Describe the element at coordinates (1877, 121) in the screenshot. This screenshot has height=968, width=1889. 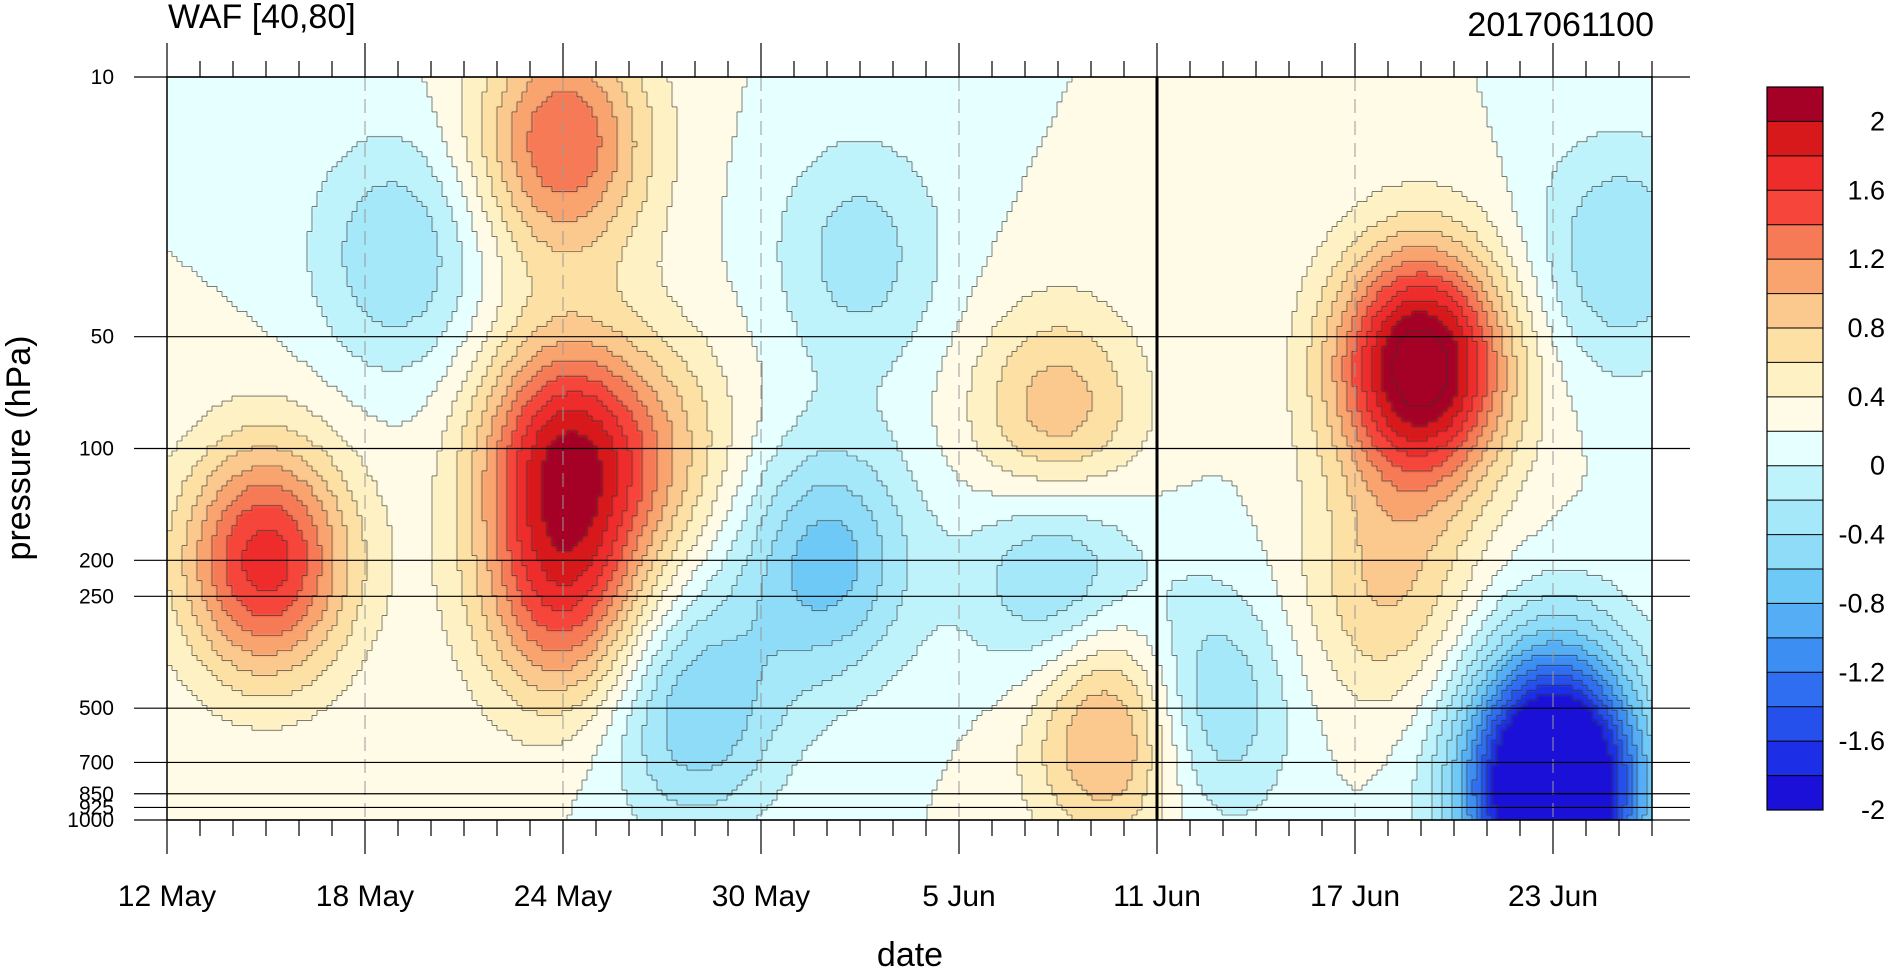
I see `colorbar-label: 2` at that location.